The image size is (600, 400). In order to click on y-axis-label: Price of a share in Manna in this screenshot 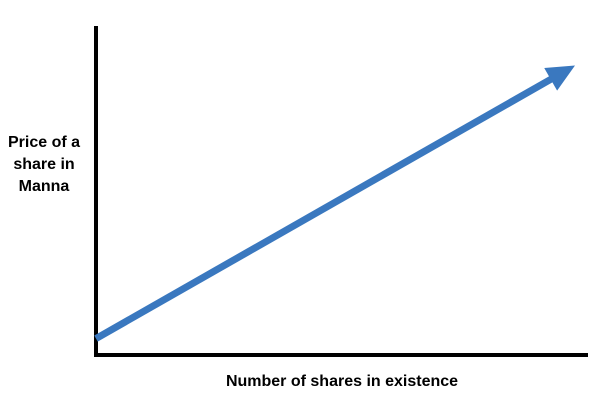, I will do `click(44, 165)`.